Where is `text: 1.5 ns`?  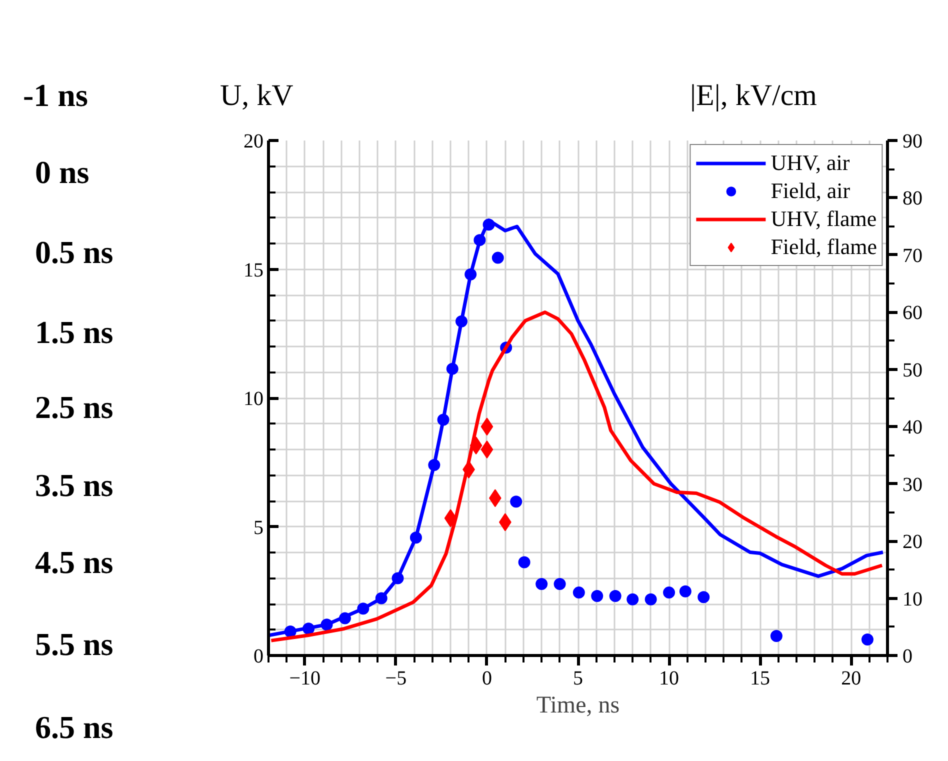
text: 1.5 ns is located at coordinates (74, 332).